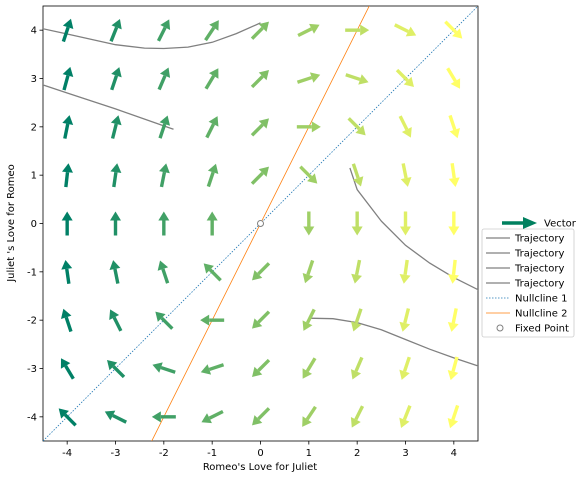 This screenshot has width=579, height=480. Describe the element at coordinates (532, 329) in the screenshot. I see `legend-entry: Fixed Point` at that location.